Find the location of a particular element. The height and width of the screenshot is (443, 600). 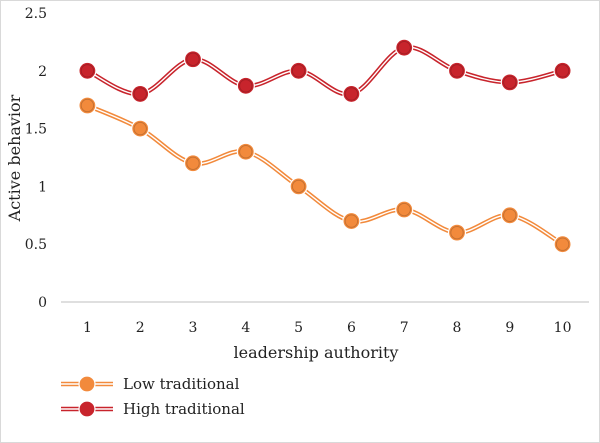

y-tick-label: 1.5 is located at coordinates (36, 130).